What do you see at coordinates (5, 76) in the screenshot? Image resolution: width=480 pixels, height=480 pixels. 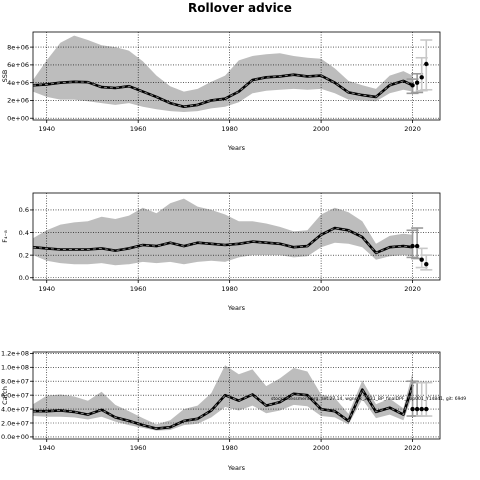 I see `y-axis-label: SSB` at bounding box center [5, 76].